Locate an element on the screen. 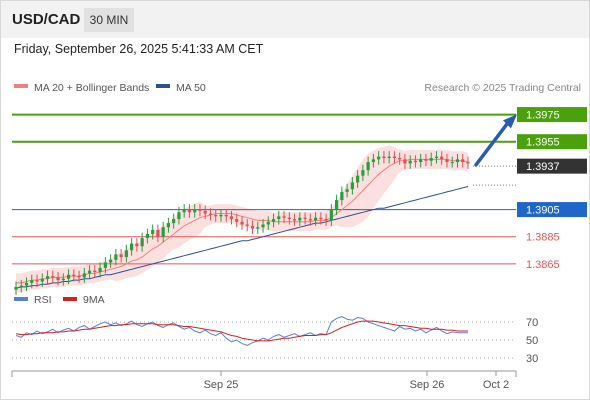  ma50-legend-swatch is located at coordinates (163, 86).